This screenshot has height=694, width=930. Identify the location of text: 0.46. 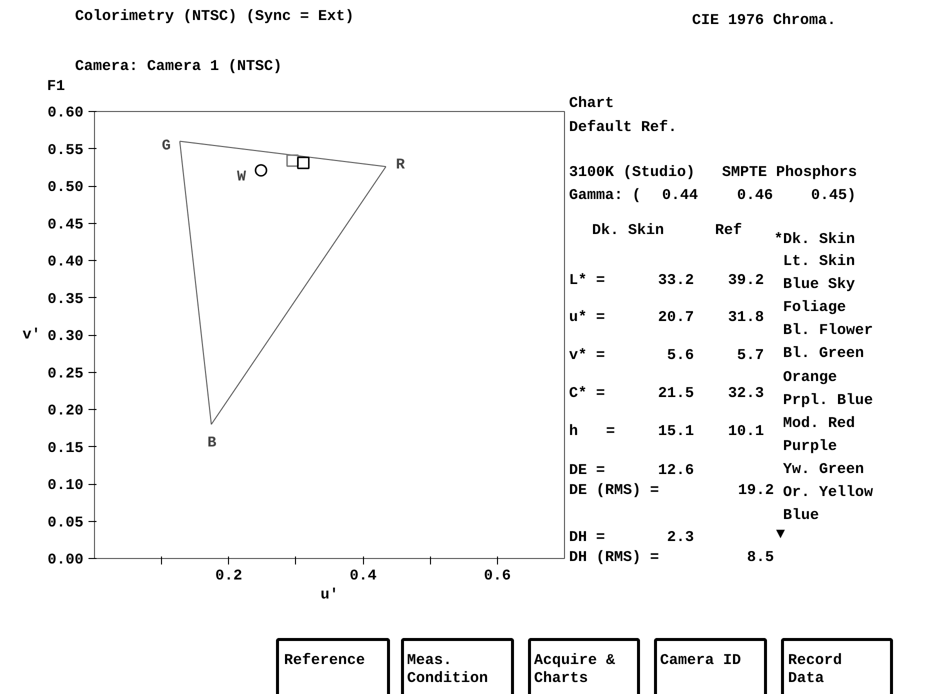
(755, 196).